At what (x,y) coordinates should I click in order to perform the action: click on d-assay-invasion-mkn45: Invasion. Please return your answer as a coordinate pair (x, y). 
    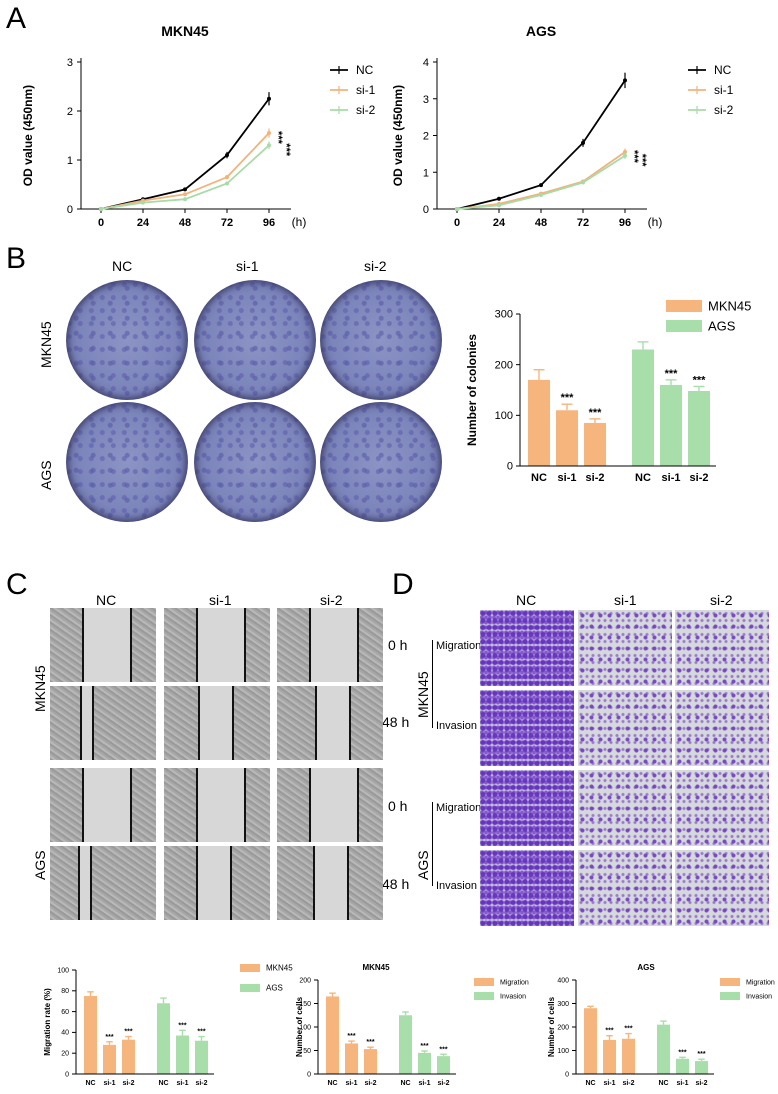
    Looking at the image, I should click on (456, 726).